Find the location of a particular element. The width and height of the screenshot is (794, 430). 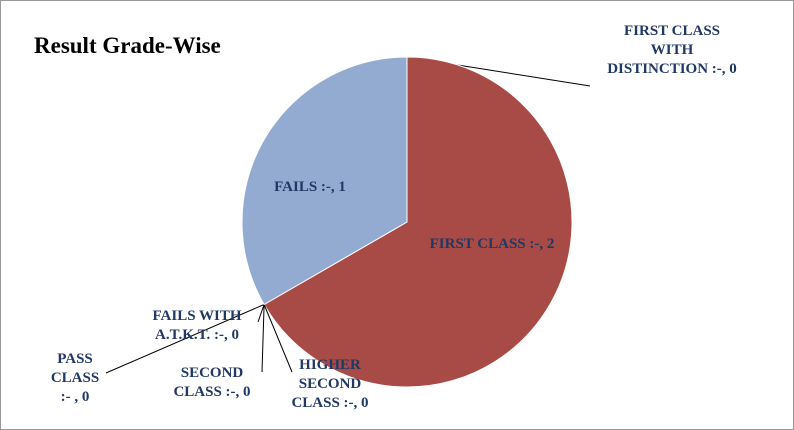

data-label: PASS CLASS :- , 0 is located at coordinates (75, 378).